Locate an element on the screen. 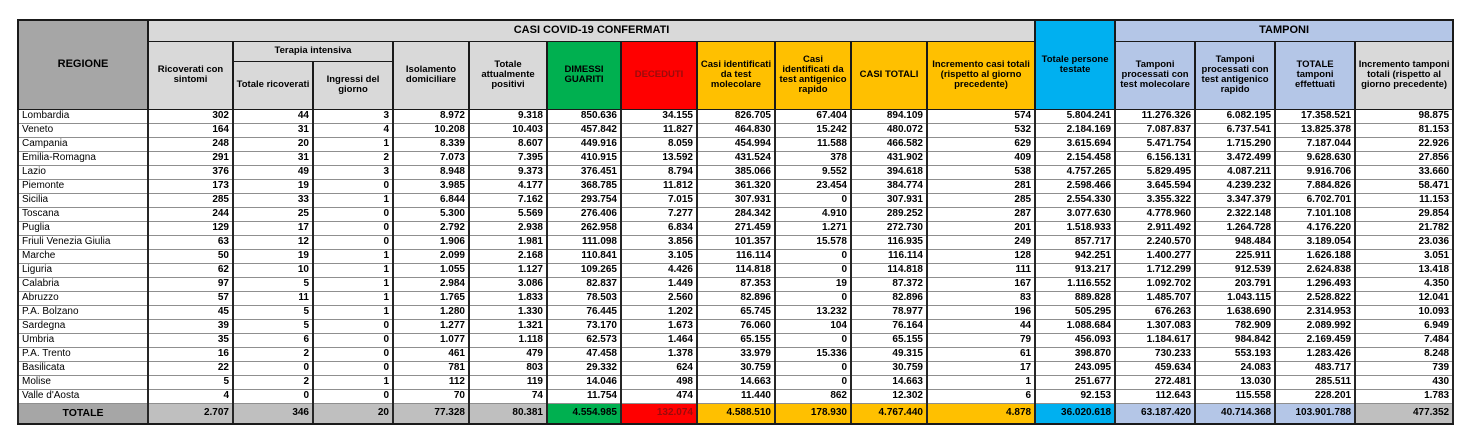  value-cell: 114.818 is located at coordinates (736, 270).